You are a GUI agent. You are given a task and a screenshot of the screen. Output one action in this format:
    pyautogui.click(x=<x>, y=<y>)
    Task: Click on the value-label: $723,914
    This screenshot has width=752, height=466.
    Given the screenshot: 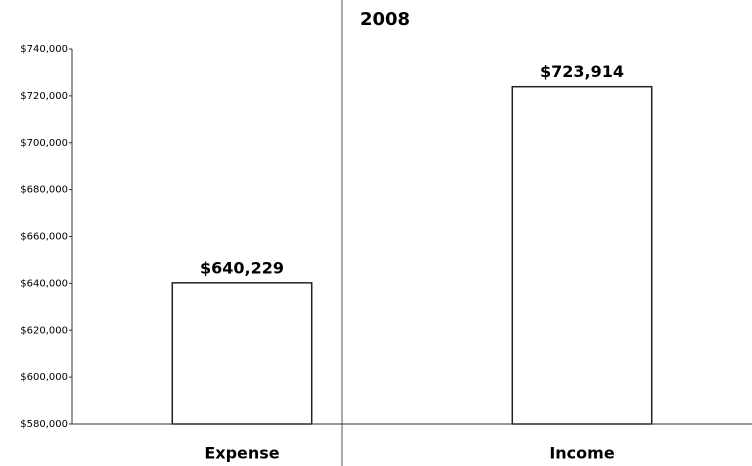 What is the action you would take?
    pyautogui.click(x=582, y=71)
    